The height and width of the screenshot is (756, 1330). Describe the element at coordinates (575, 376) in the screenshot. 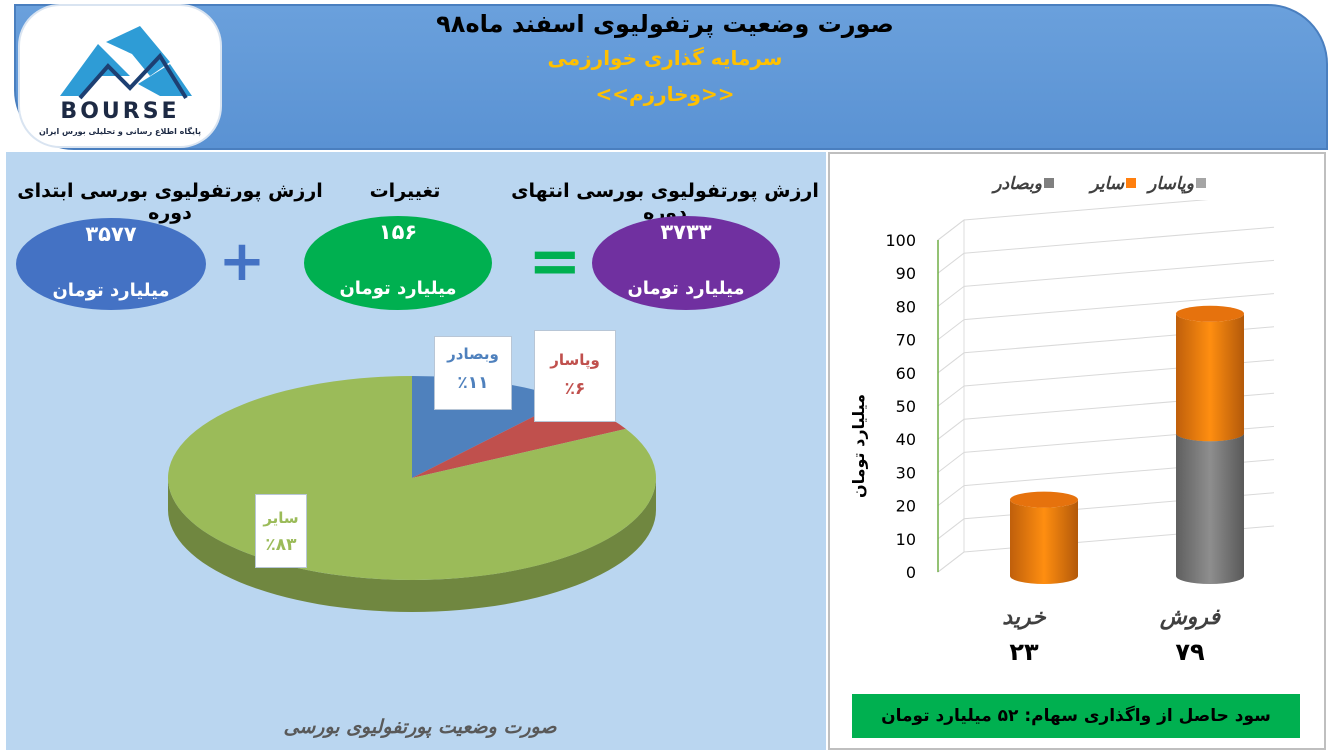

I see `pie-callout-vpasar: وپاسار ٪۶` at that location.